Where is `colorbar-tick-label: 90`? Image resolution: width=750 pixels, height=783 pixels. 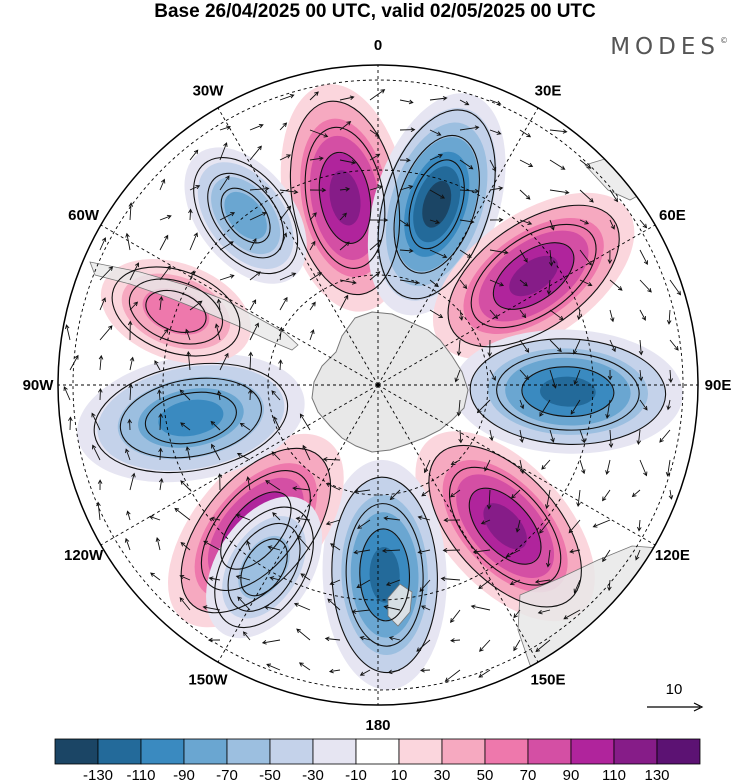 colorbar-tick-label: 90 is located at coordinates (571, 775).